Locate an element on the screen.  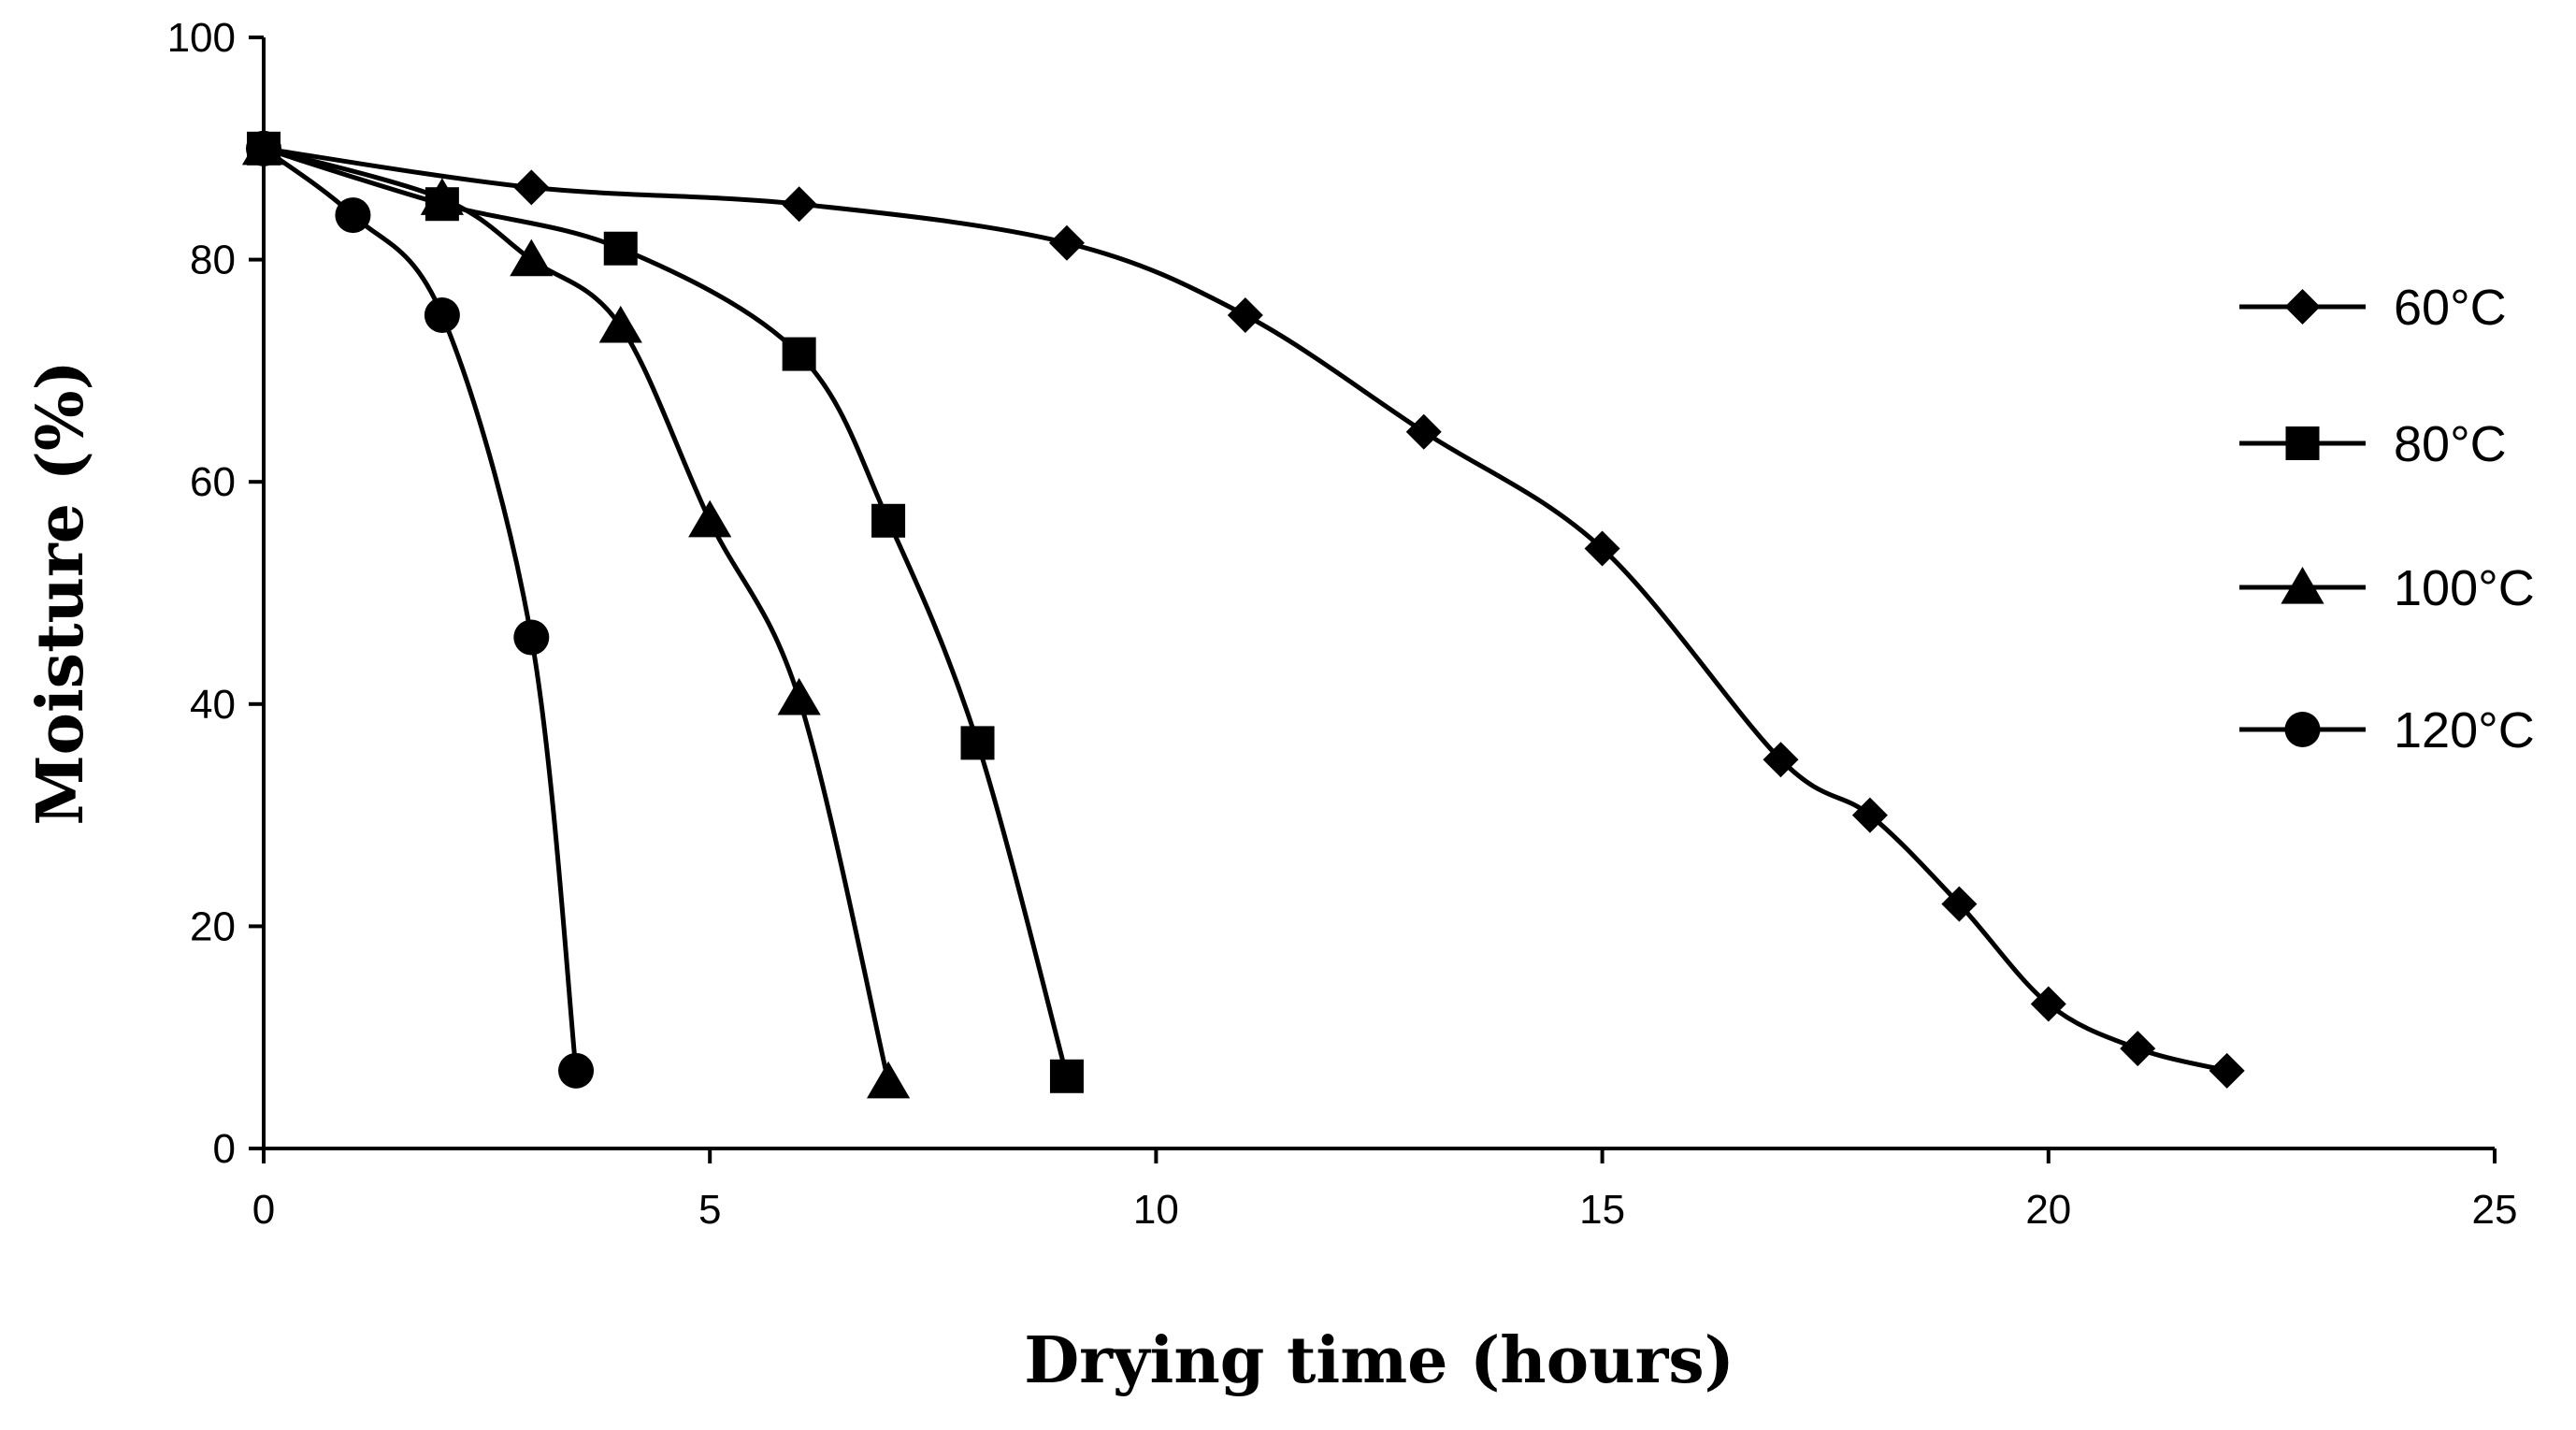
x-tick-label: 25 is located at coordinates (2495, 1210).